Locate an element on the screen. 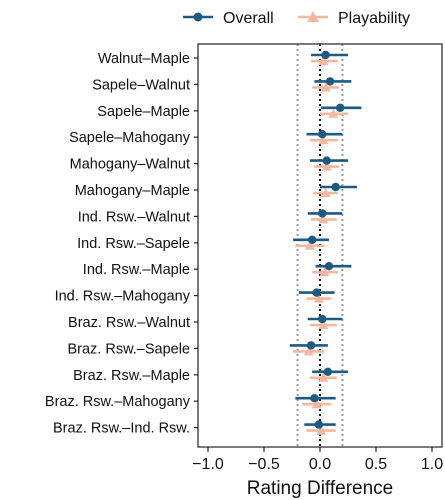 This screenshot has width=445, height=500. legend: Overall Playability is located at coordinates (296, 18).